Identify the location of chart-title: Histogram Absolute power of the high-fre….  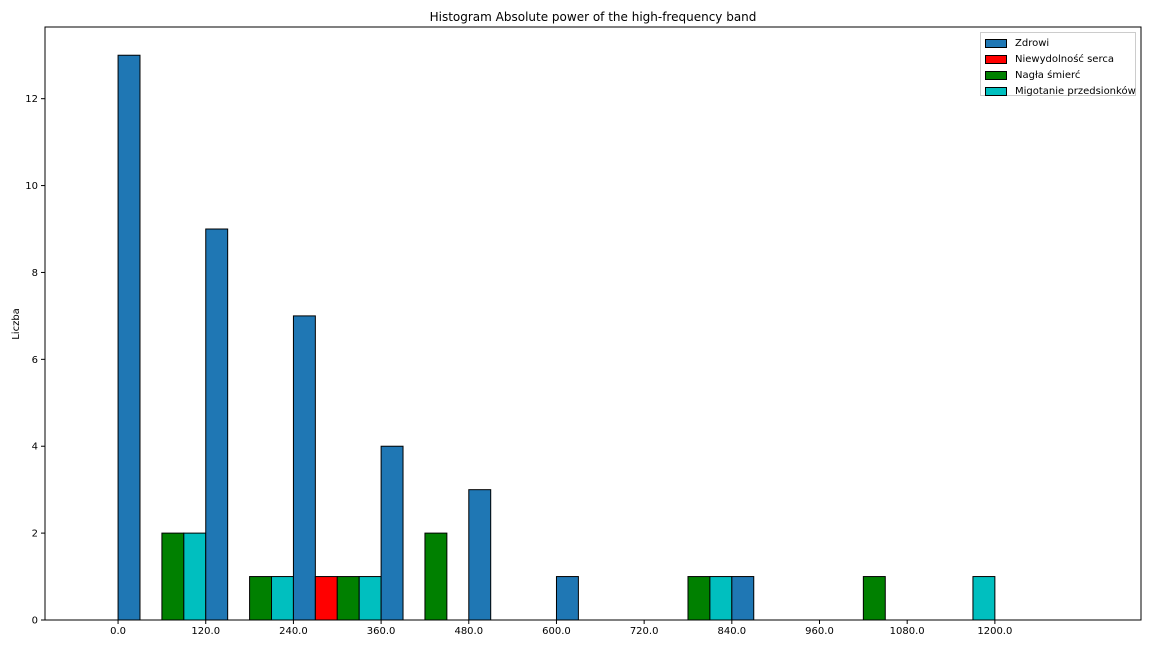
(593, 17).